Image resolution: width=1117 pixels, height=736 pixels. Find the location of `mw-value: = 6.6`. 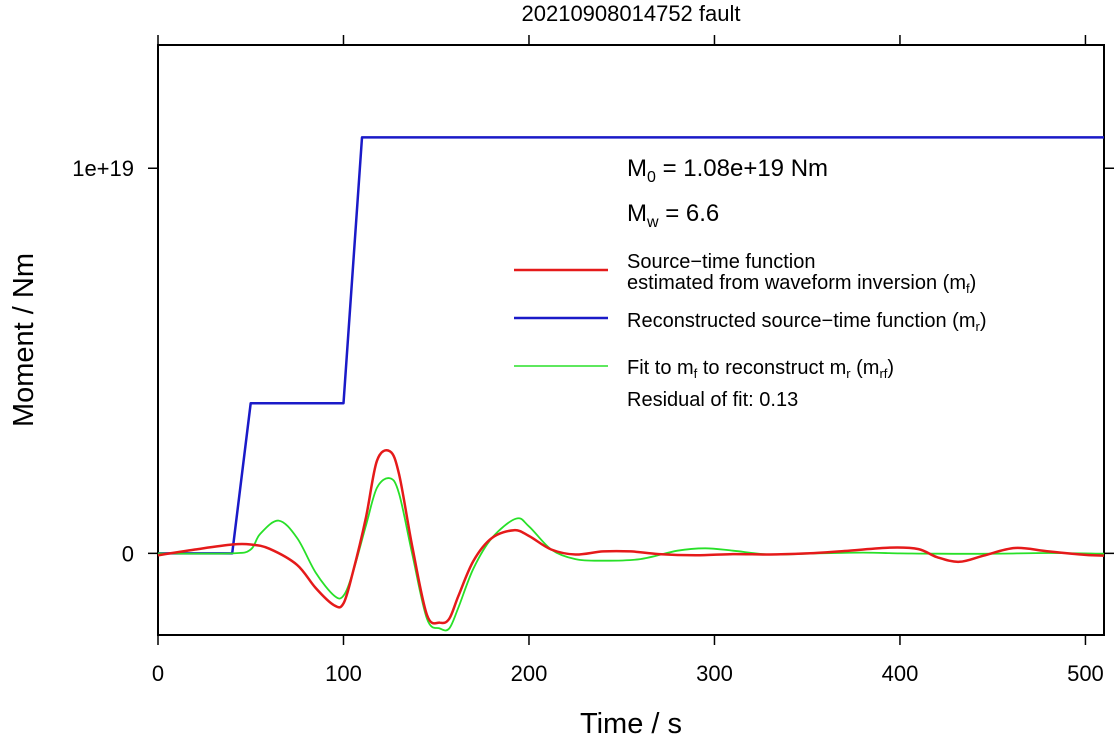

mw-value: = 6.6 is located at coordinates (689, 213).